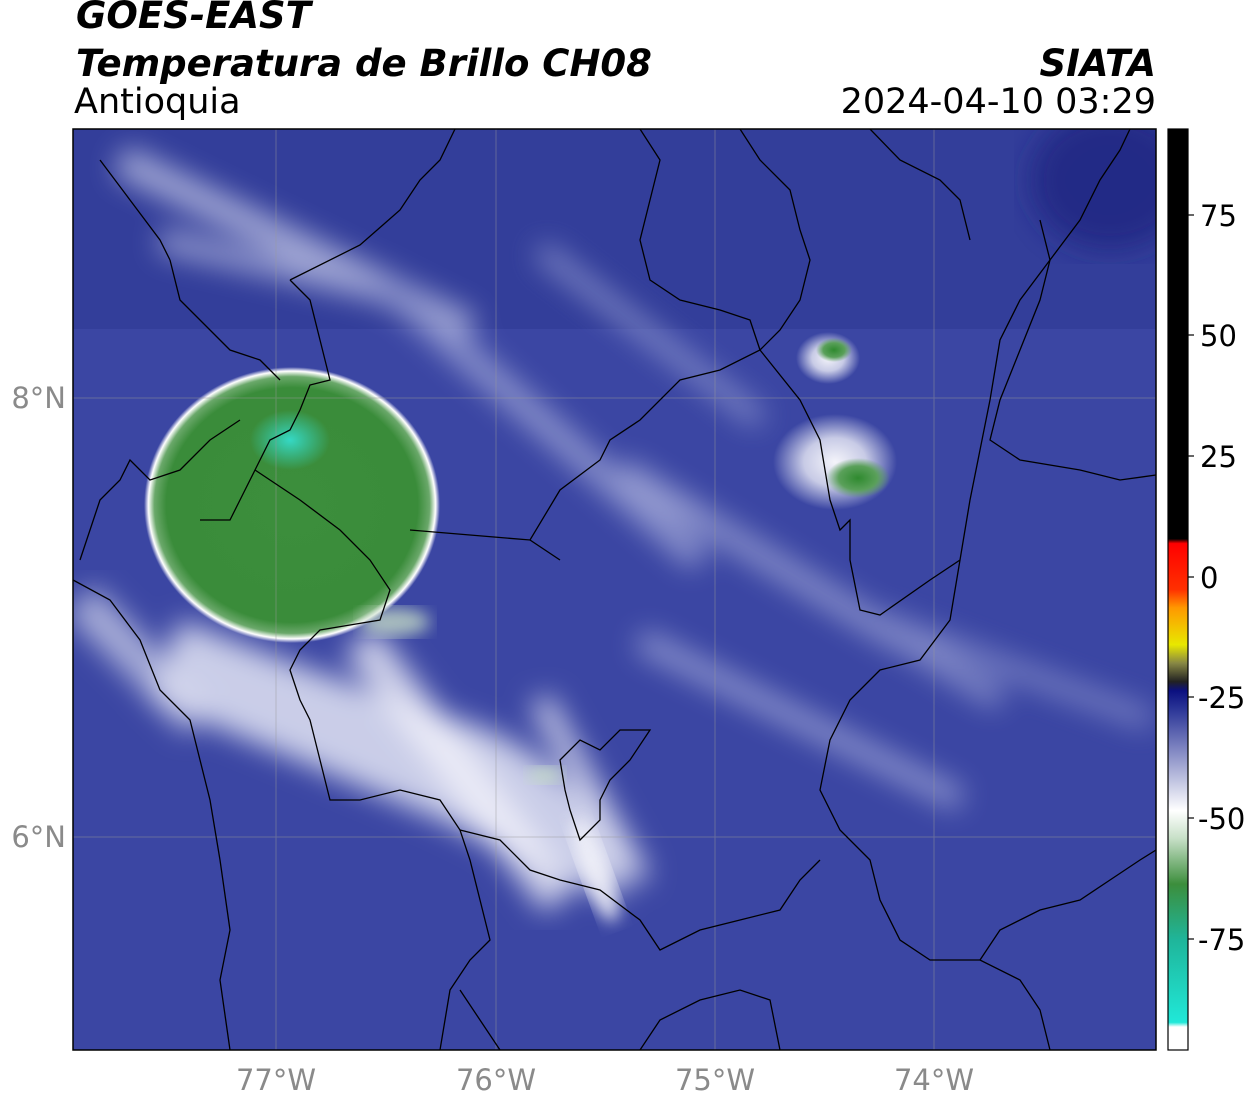 The width and height of the screenshot is (1252, 1099). I want to click on small-cell-green, so click(834, 350).